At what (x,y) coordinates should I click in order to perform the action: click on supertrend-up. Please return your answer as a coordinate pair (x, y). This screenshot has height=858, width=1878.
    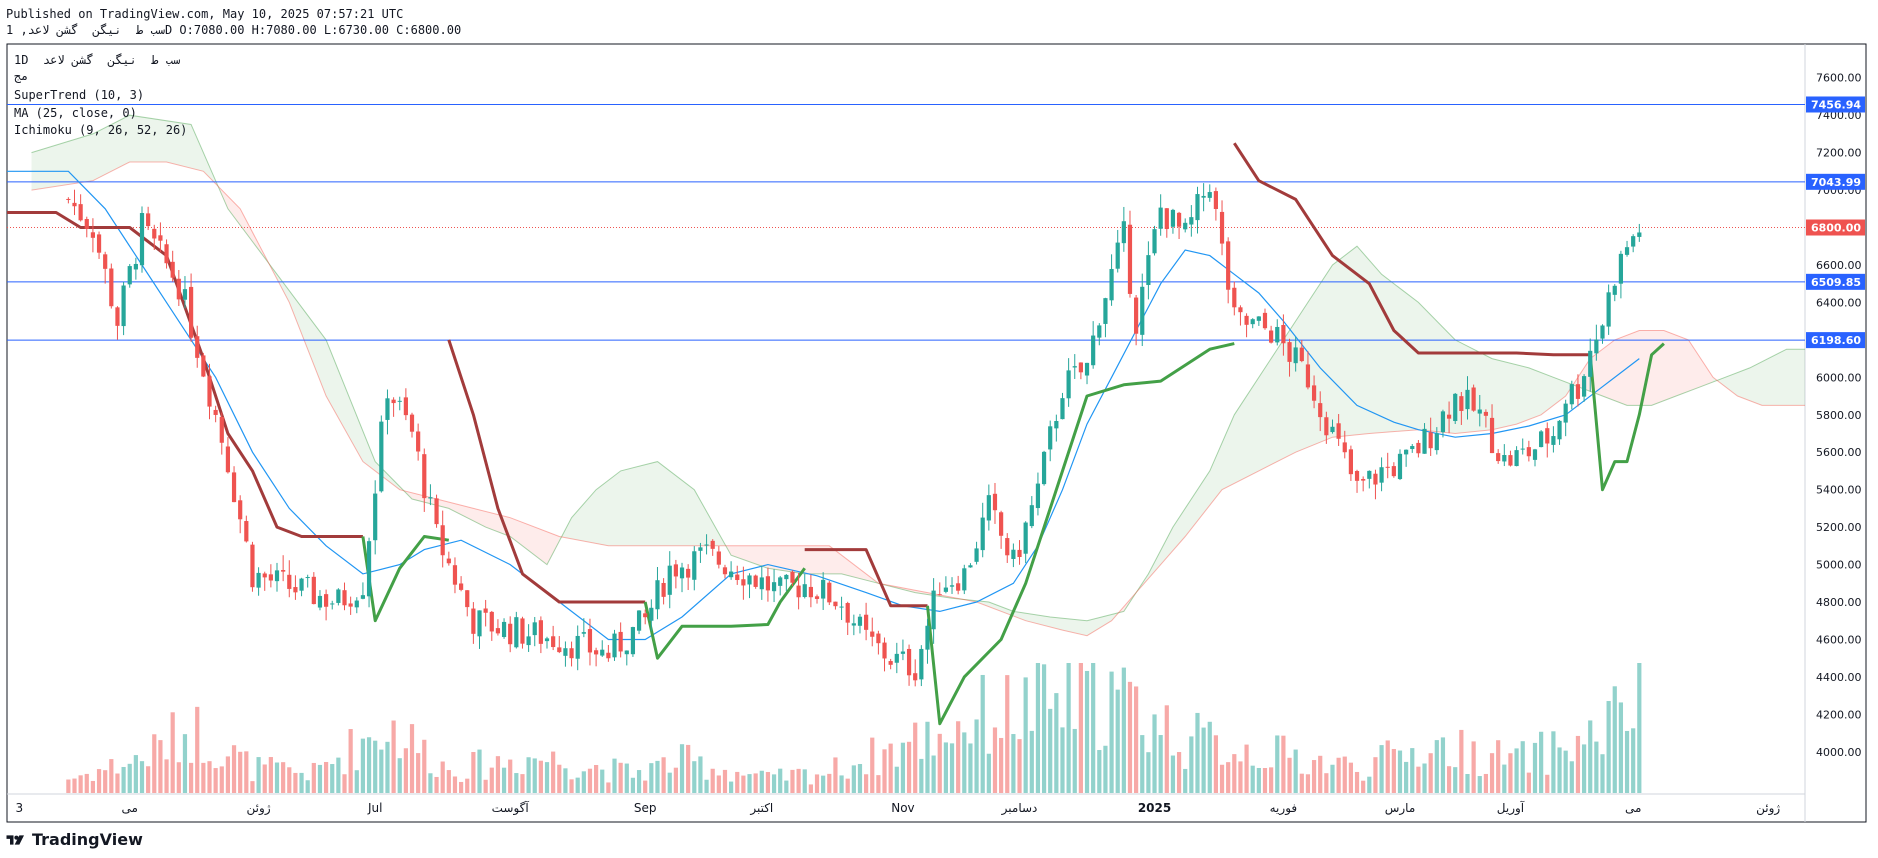
    Looking at the image, I should click on (724, 613).